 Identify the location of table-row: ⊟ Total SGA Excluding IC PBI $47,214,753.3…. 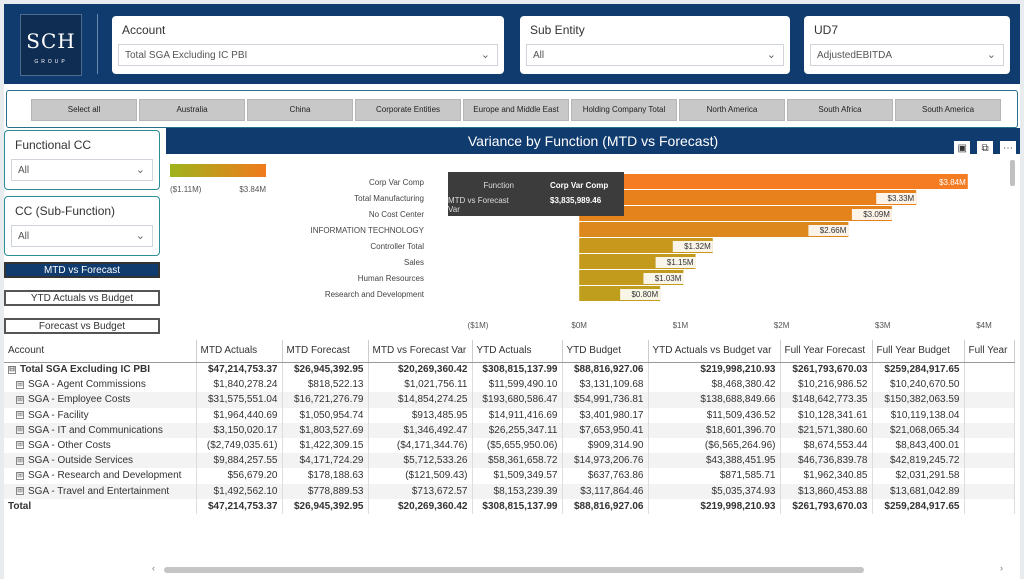
(509, 370).